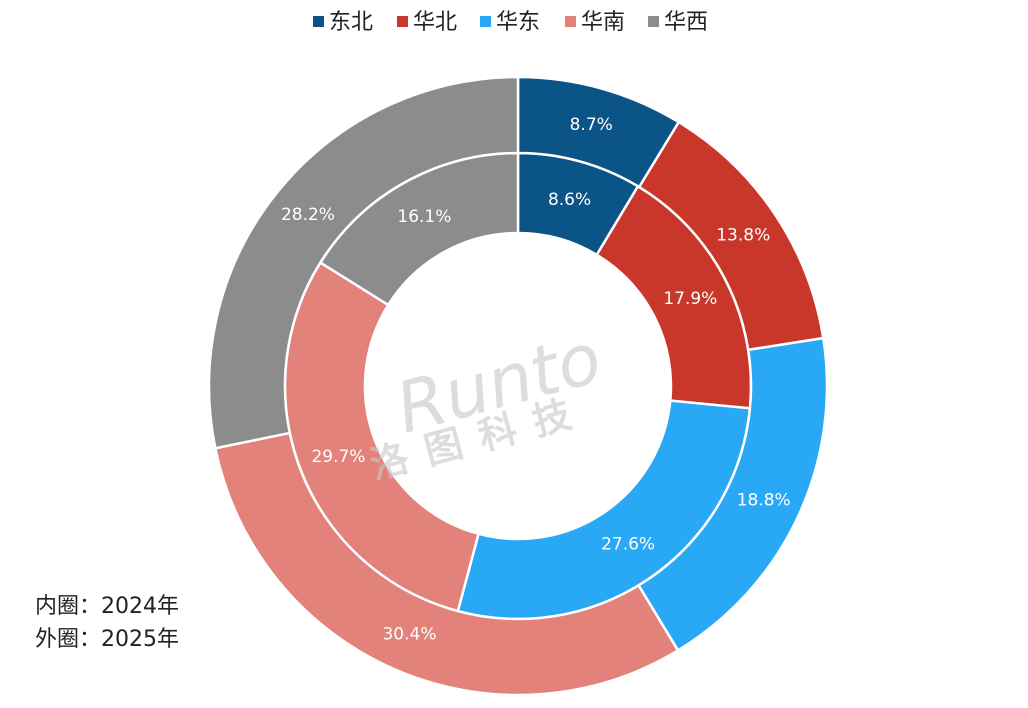 This screenshot has width=1028, height=708. What do you see at coordinates (351, 22) in the screenshot?
I see `legend-label: 东北` at bounding box center [351, 22].